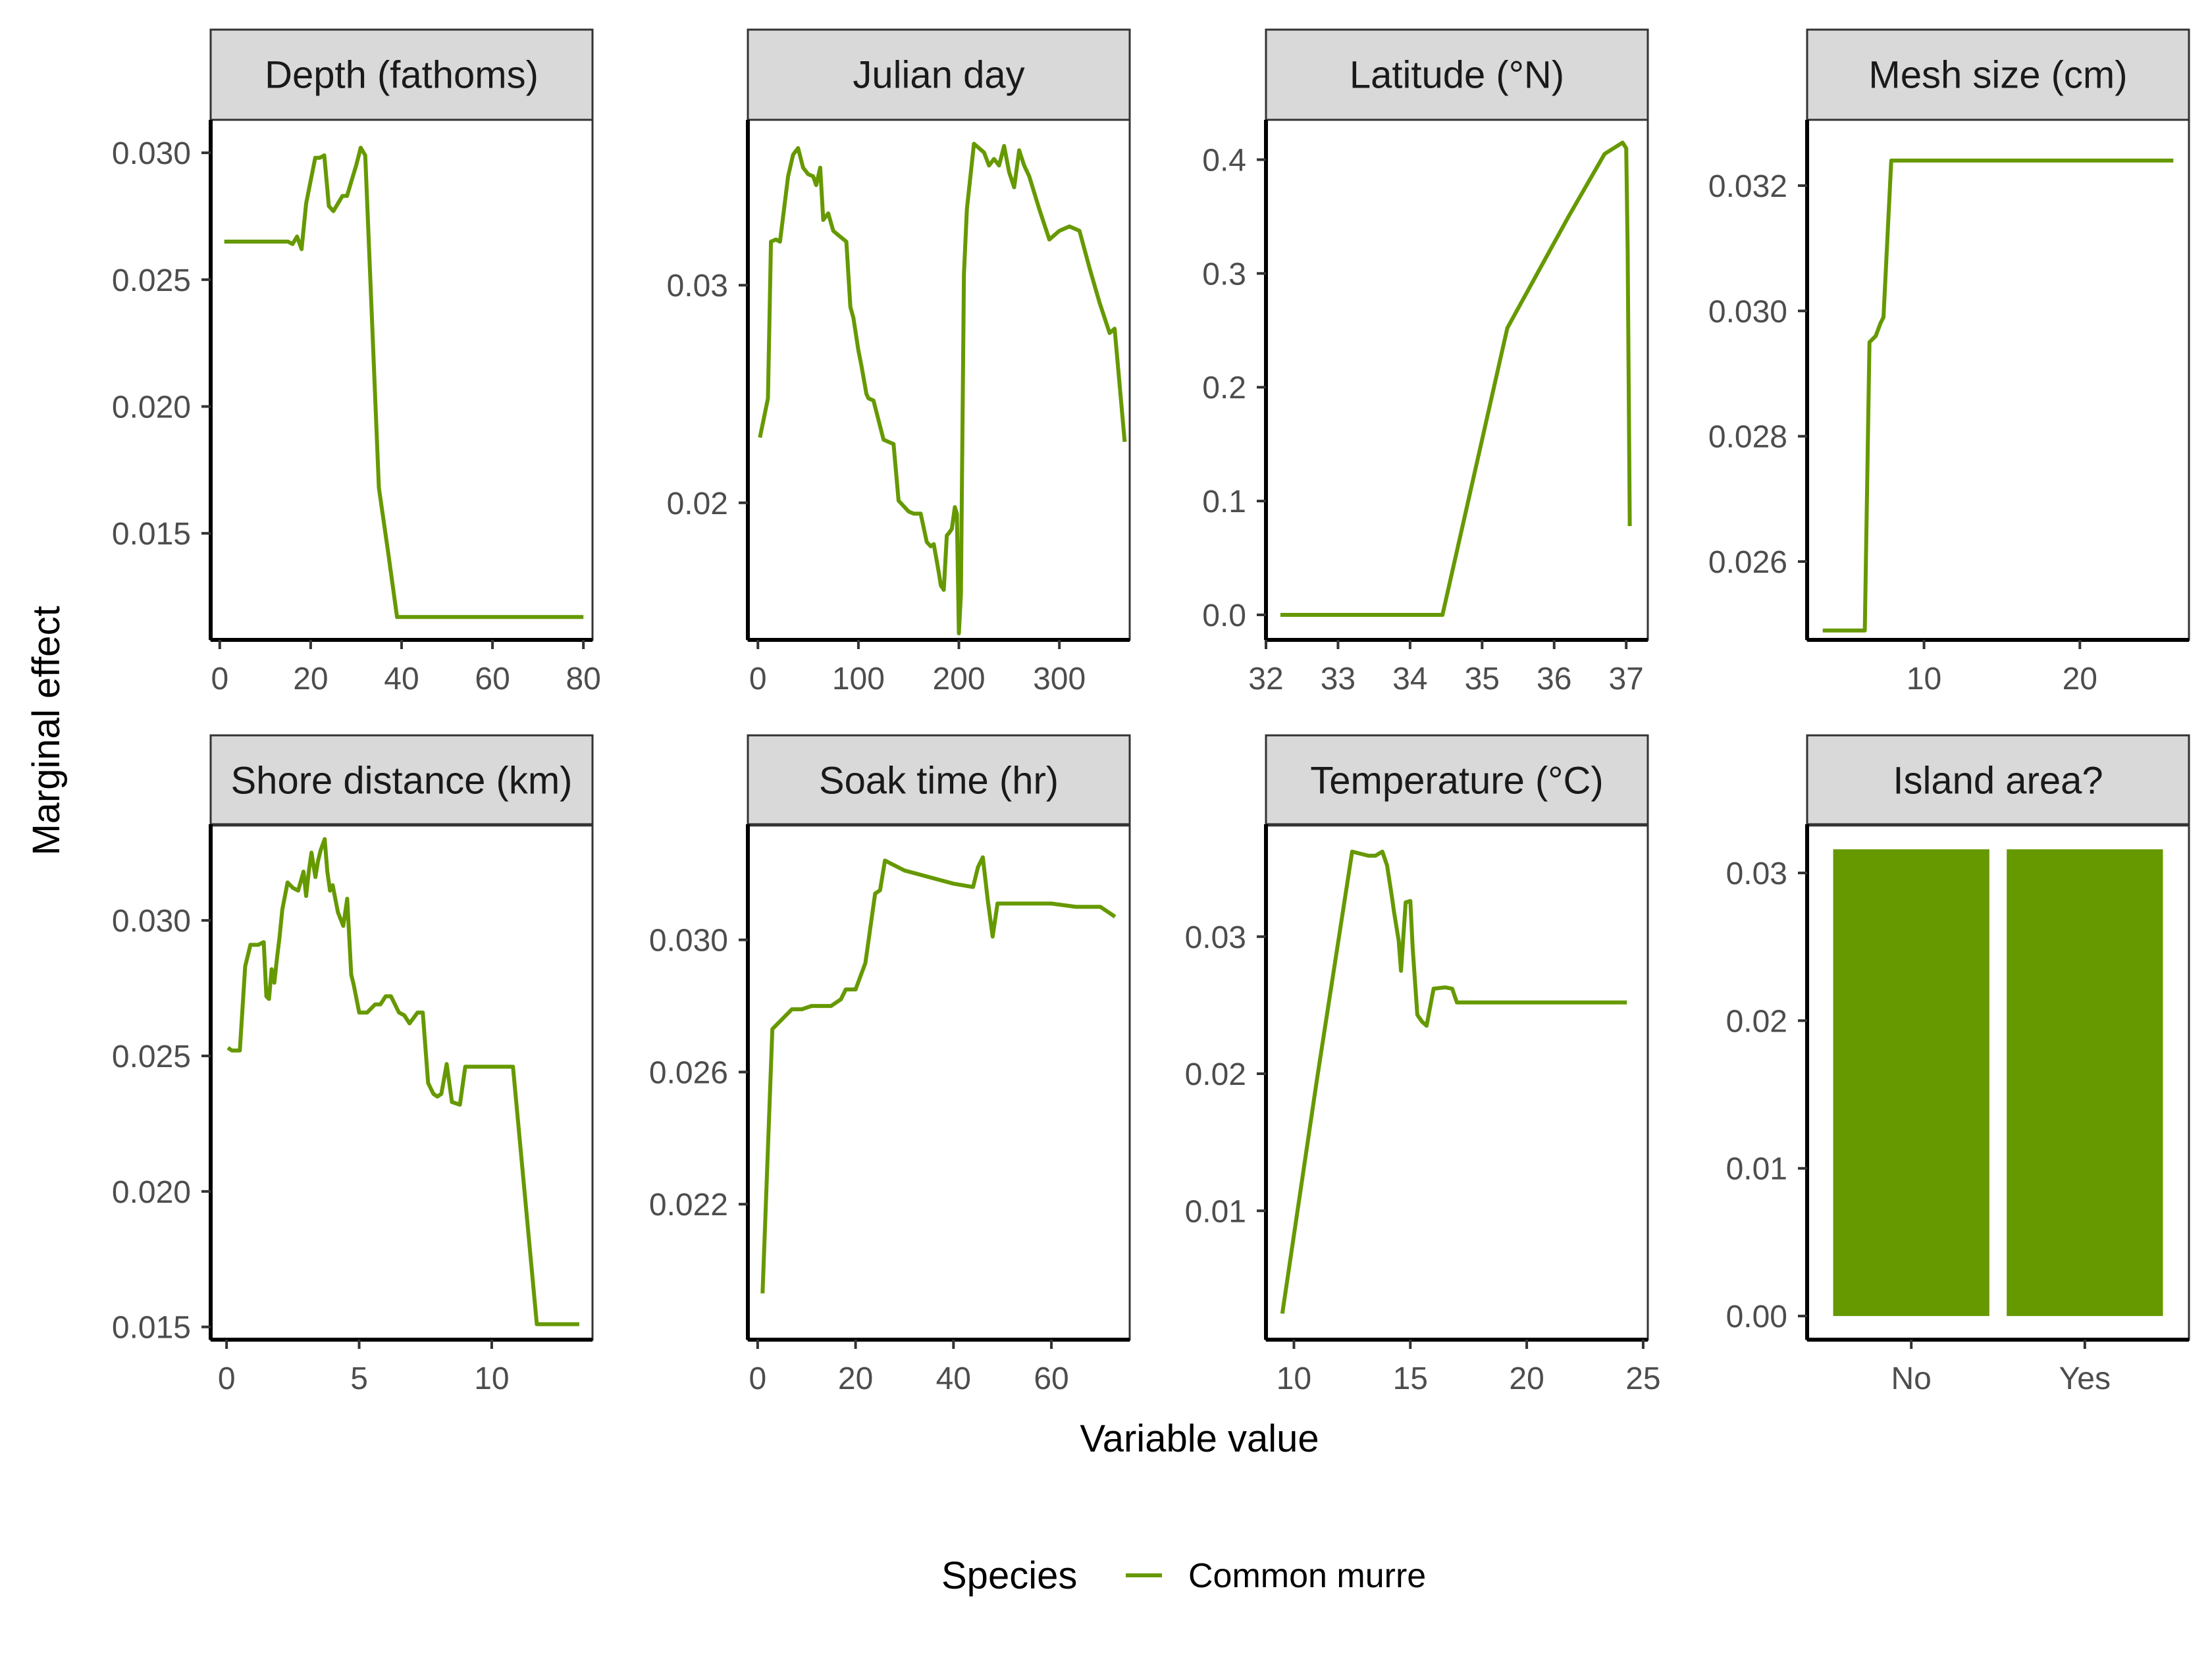 The width and height of the screenshot is (2212, 1655). Describe the element at coordinates (1409, 679) in the screenshot. I see `x-tick-label: 34` at that location.